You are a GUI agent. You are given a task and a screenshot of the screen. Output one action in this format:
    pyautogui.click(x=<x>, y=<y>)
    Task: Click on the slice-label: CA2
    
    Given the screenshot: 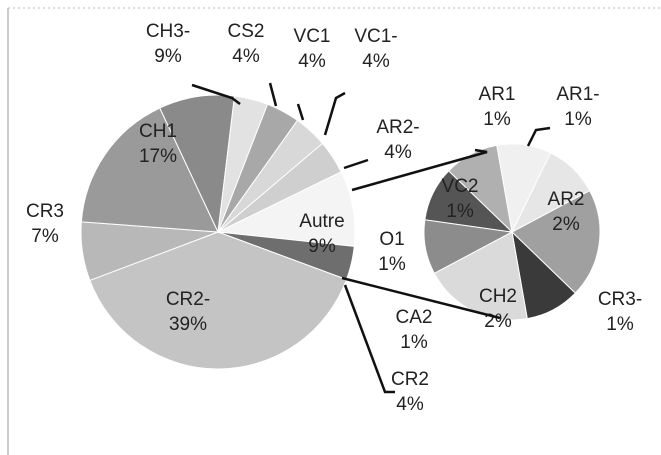 What is the action you would take?
    pyautogui.click(x=414, y=317)
    